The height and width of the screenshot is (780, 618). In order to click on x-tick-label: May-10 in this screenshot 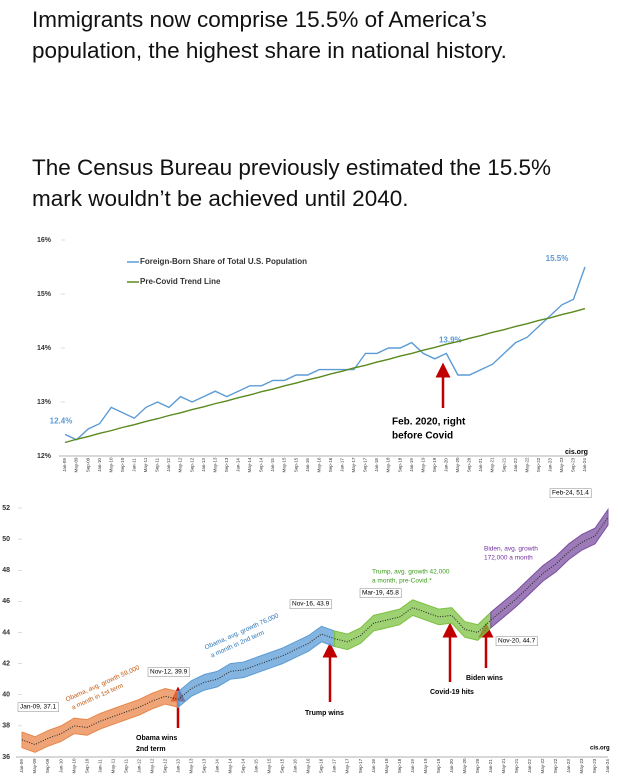, I will do `click(73, 766)`.